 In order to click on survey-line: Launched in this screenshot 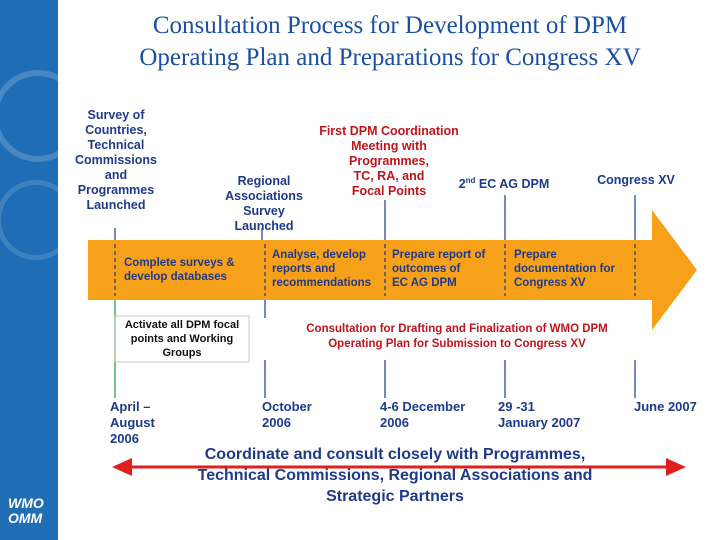, I will do `click(116, 205)`.